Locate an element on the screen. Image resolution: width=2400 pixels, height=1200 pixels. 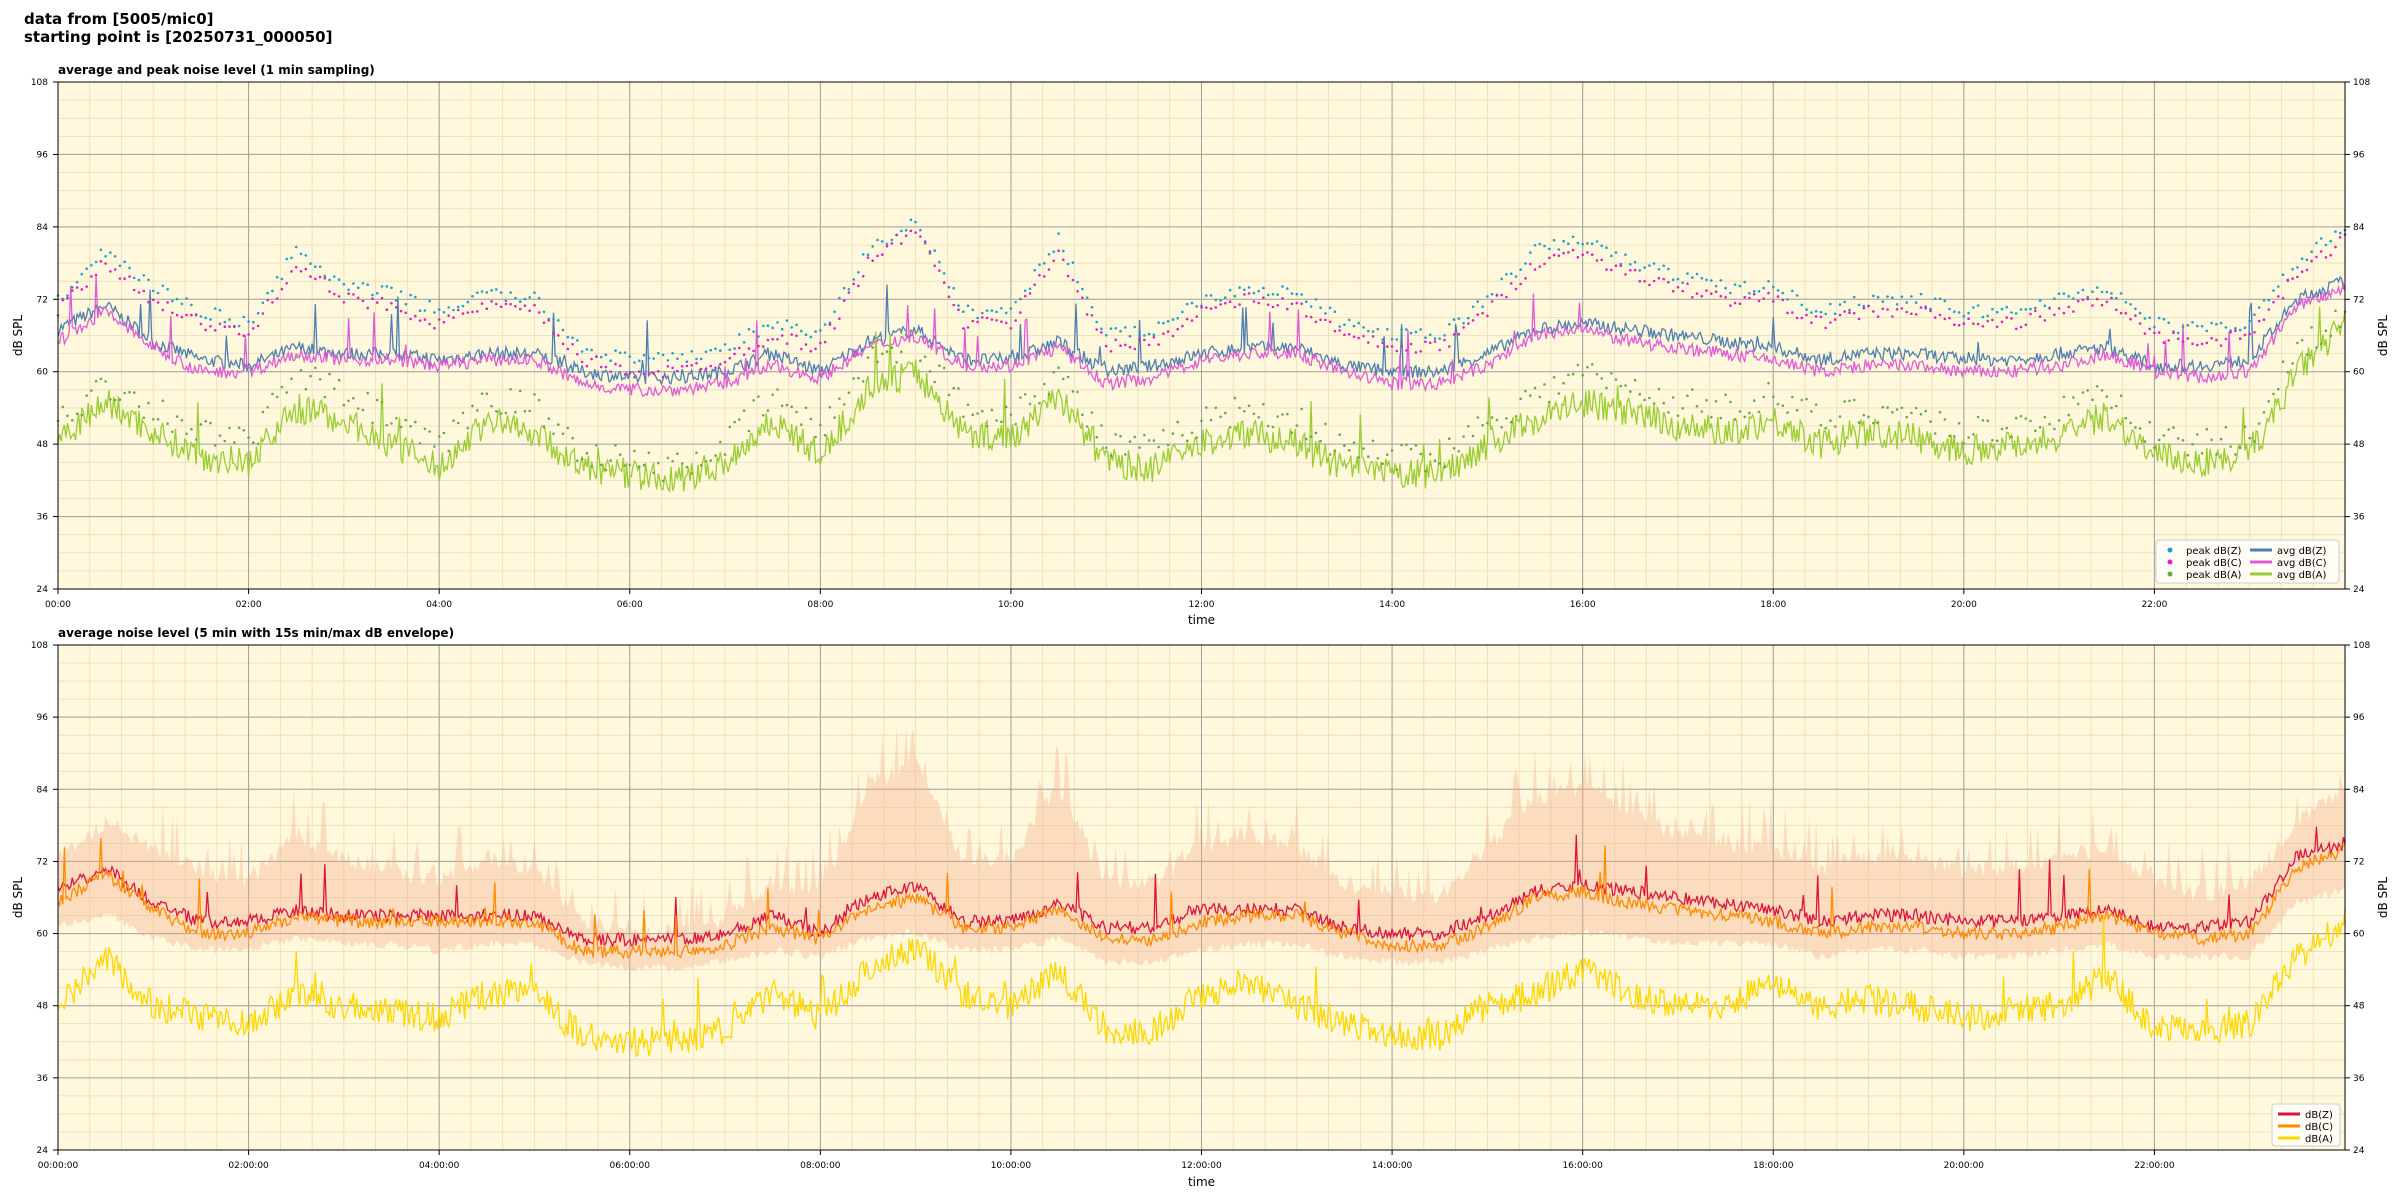
legend-label: avg dB(Z) is located at coordinates (2302, 551).